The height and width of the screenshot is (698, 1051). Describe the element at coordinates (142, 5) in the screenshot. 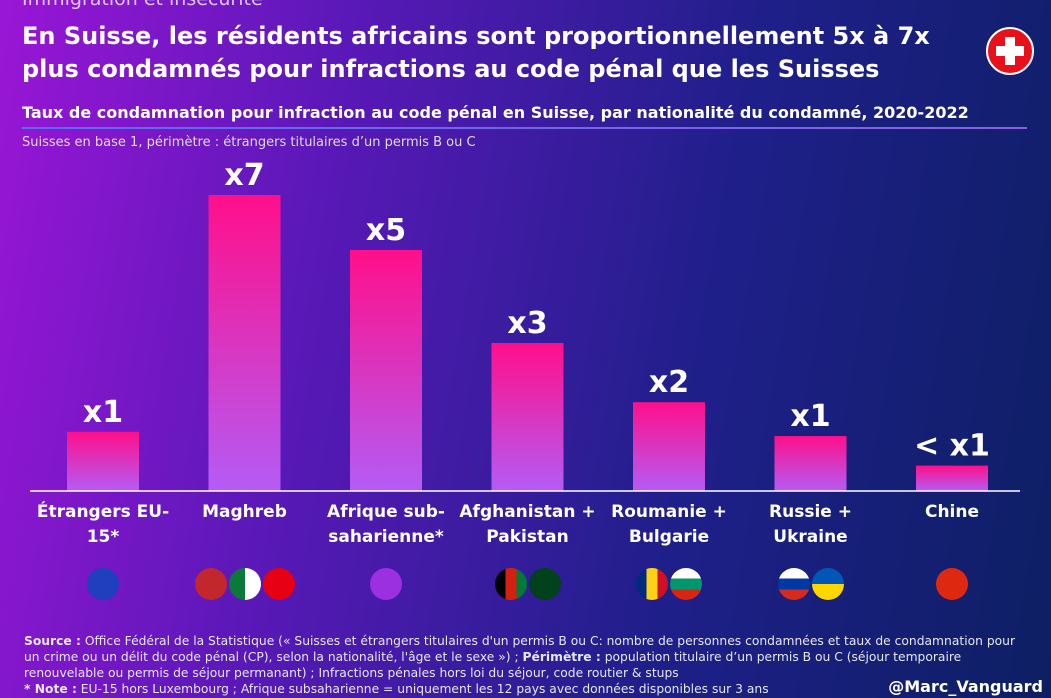

I see `kicker: Immigration et insécurité` at that location.